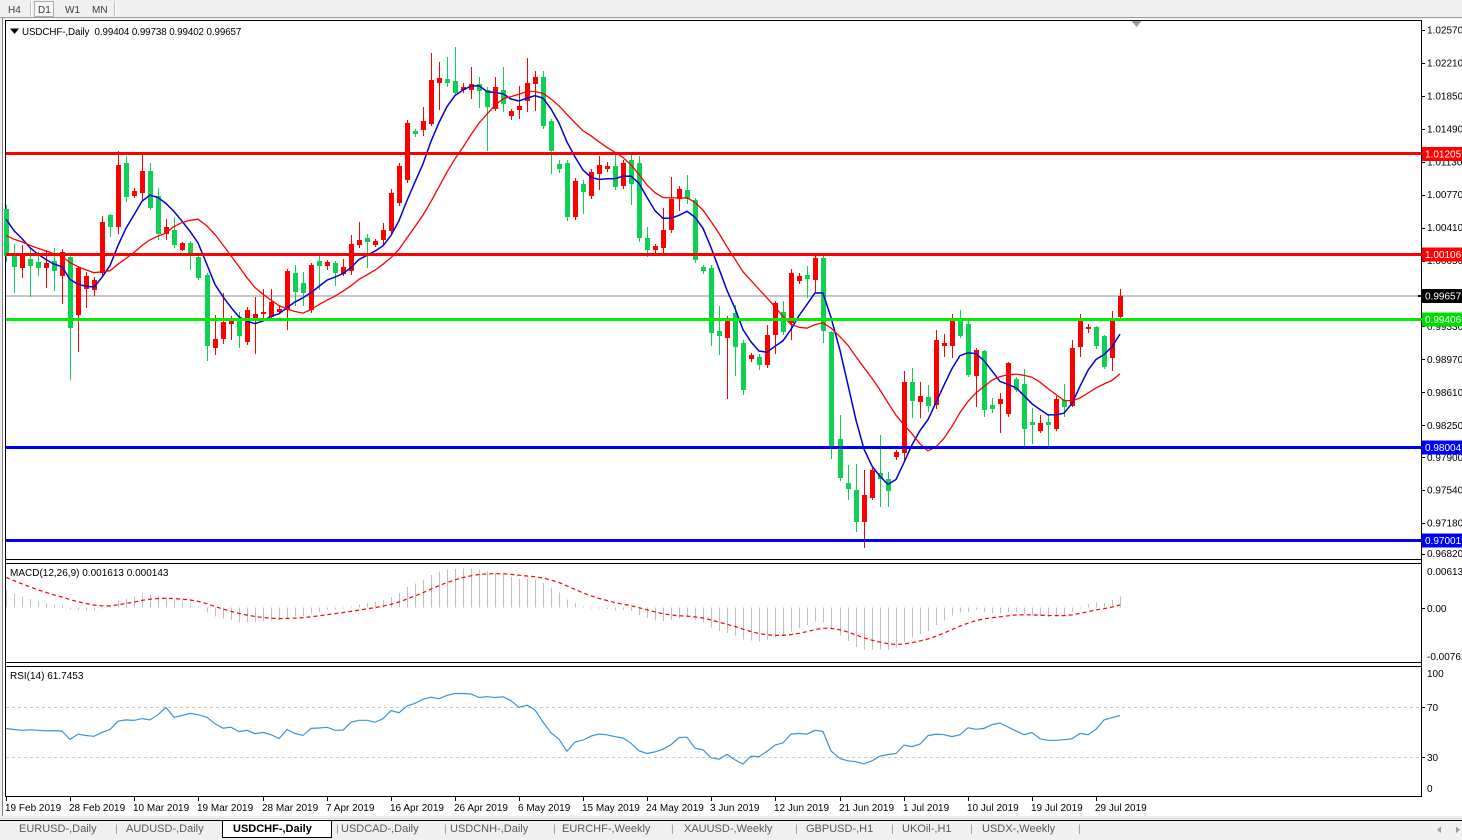 This screenshot has height=840, width=1462. What do you see at coordinates (1444, 360) in the screenshot?
I see `svg-text: 0.98970` at bounding box center [1444, 360].